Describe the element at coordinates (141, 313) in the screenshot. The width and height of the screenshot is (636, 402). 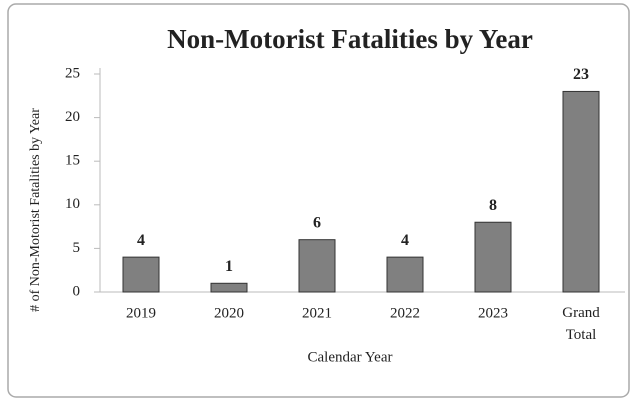
I see `x-tick-label: 2019` at that location.